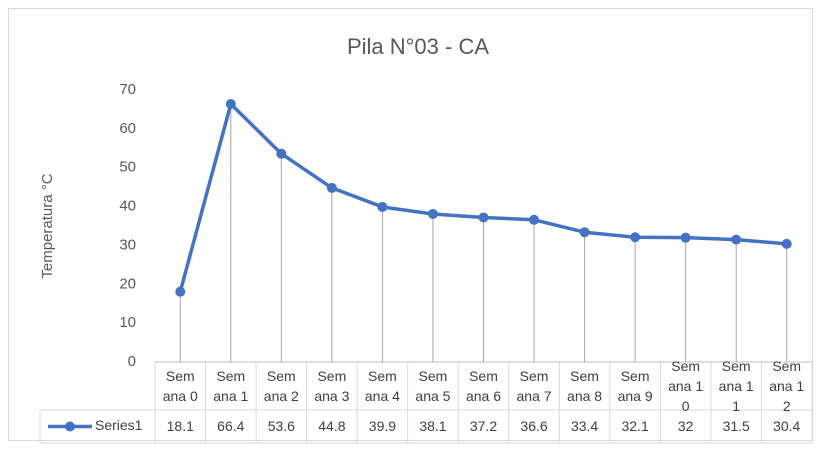  I want to click on table-value: 66.4, so click(231, 426).